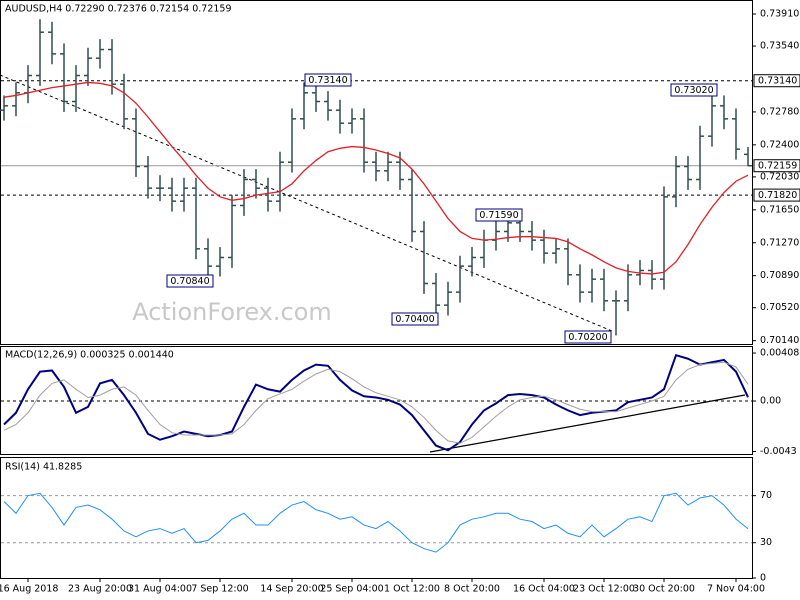 The image size is (800, 600). What do you see at coordinates (291, 589) in the screenshot?
I see `x-tick-label: 14 Sep 20:00` at bounding box center [291, 589].